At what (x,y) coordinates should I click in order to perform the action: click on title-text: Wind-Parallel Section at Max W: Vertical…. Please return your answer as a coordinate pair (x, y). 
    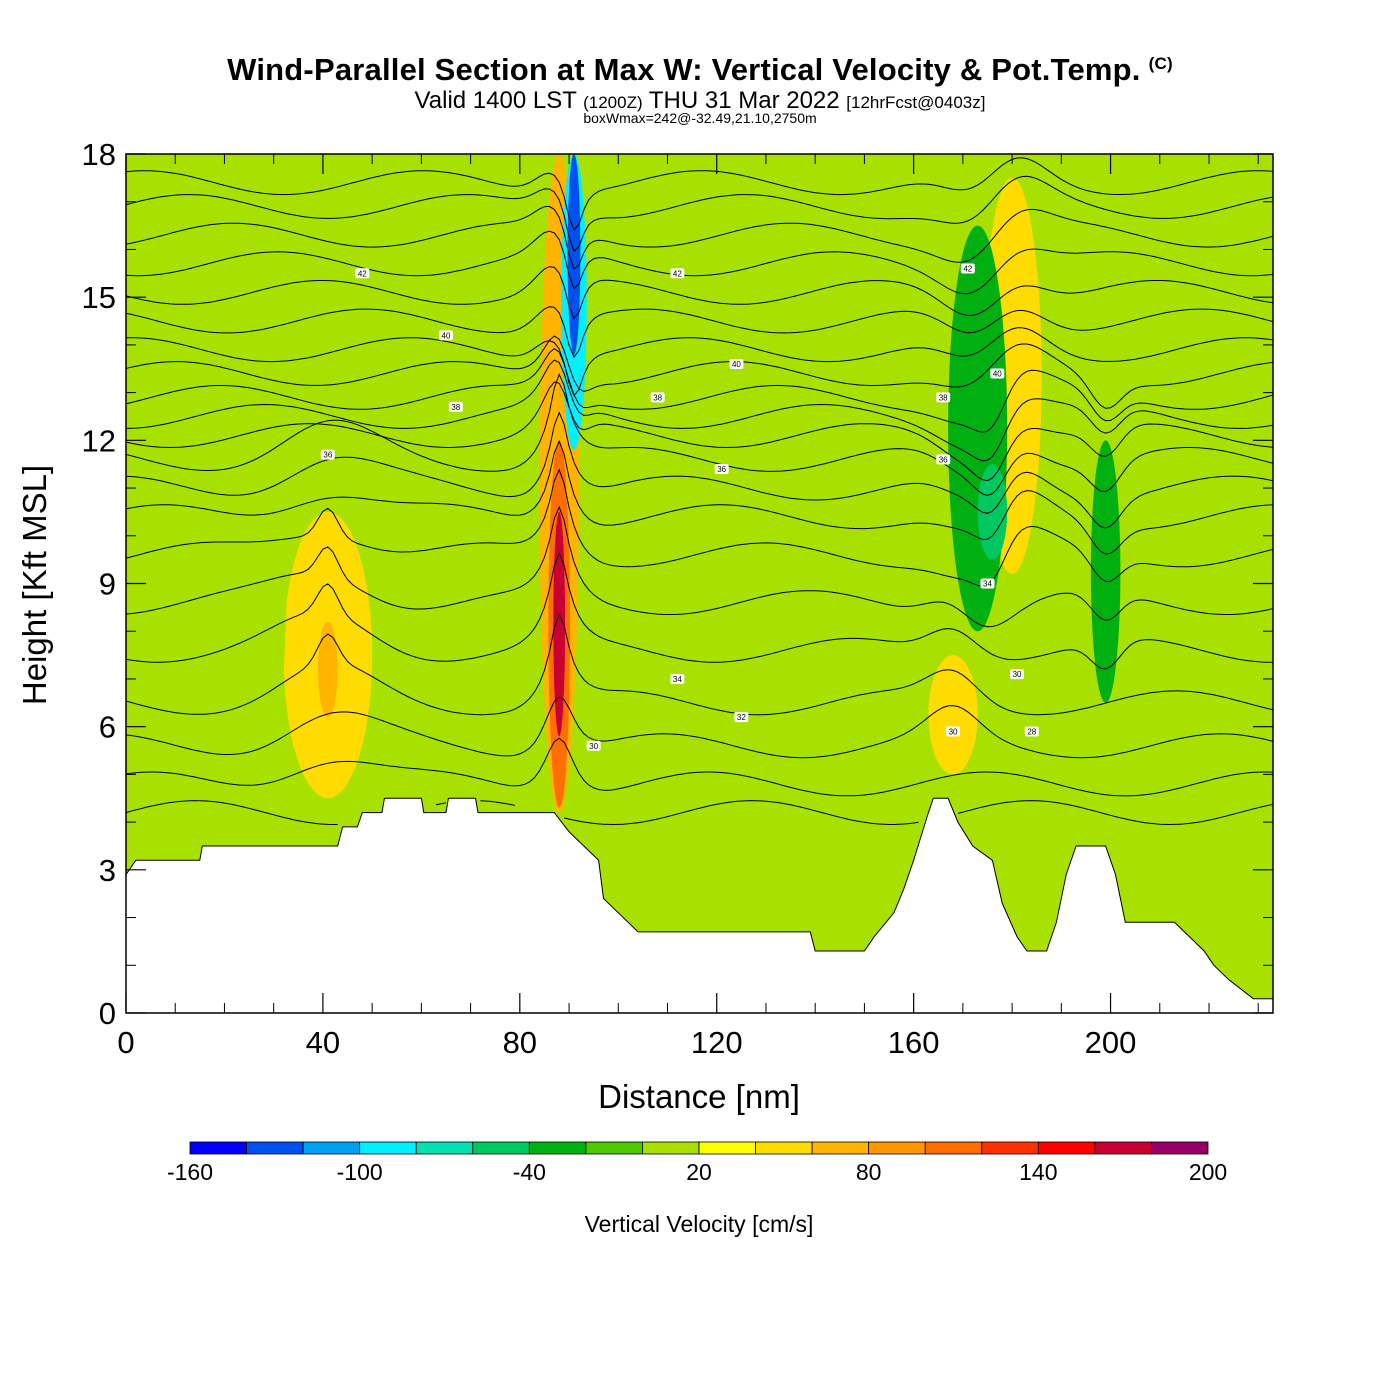
    Looking at the image, I should click on (684, 69).